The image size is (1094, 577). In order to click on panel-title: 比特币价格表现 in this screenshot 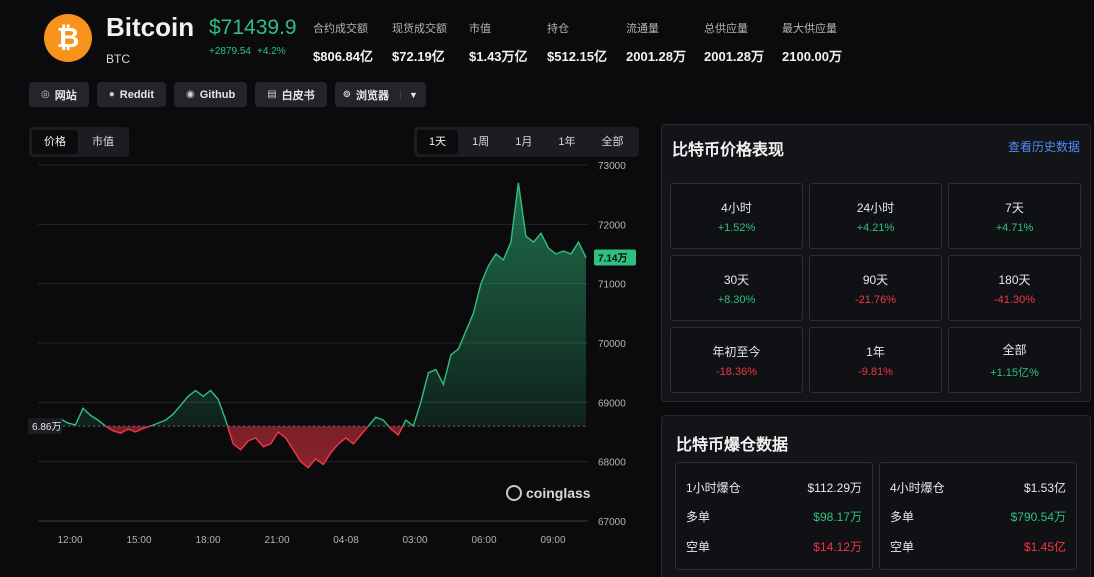, I will do `click(728, 150)`.